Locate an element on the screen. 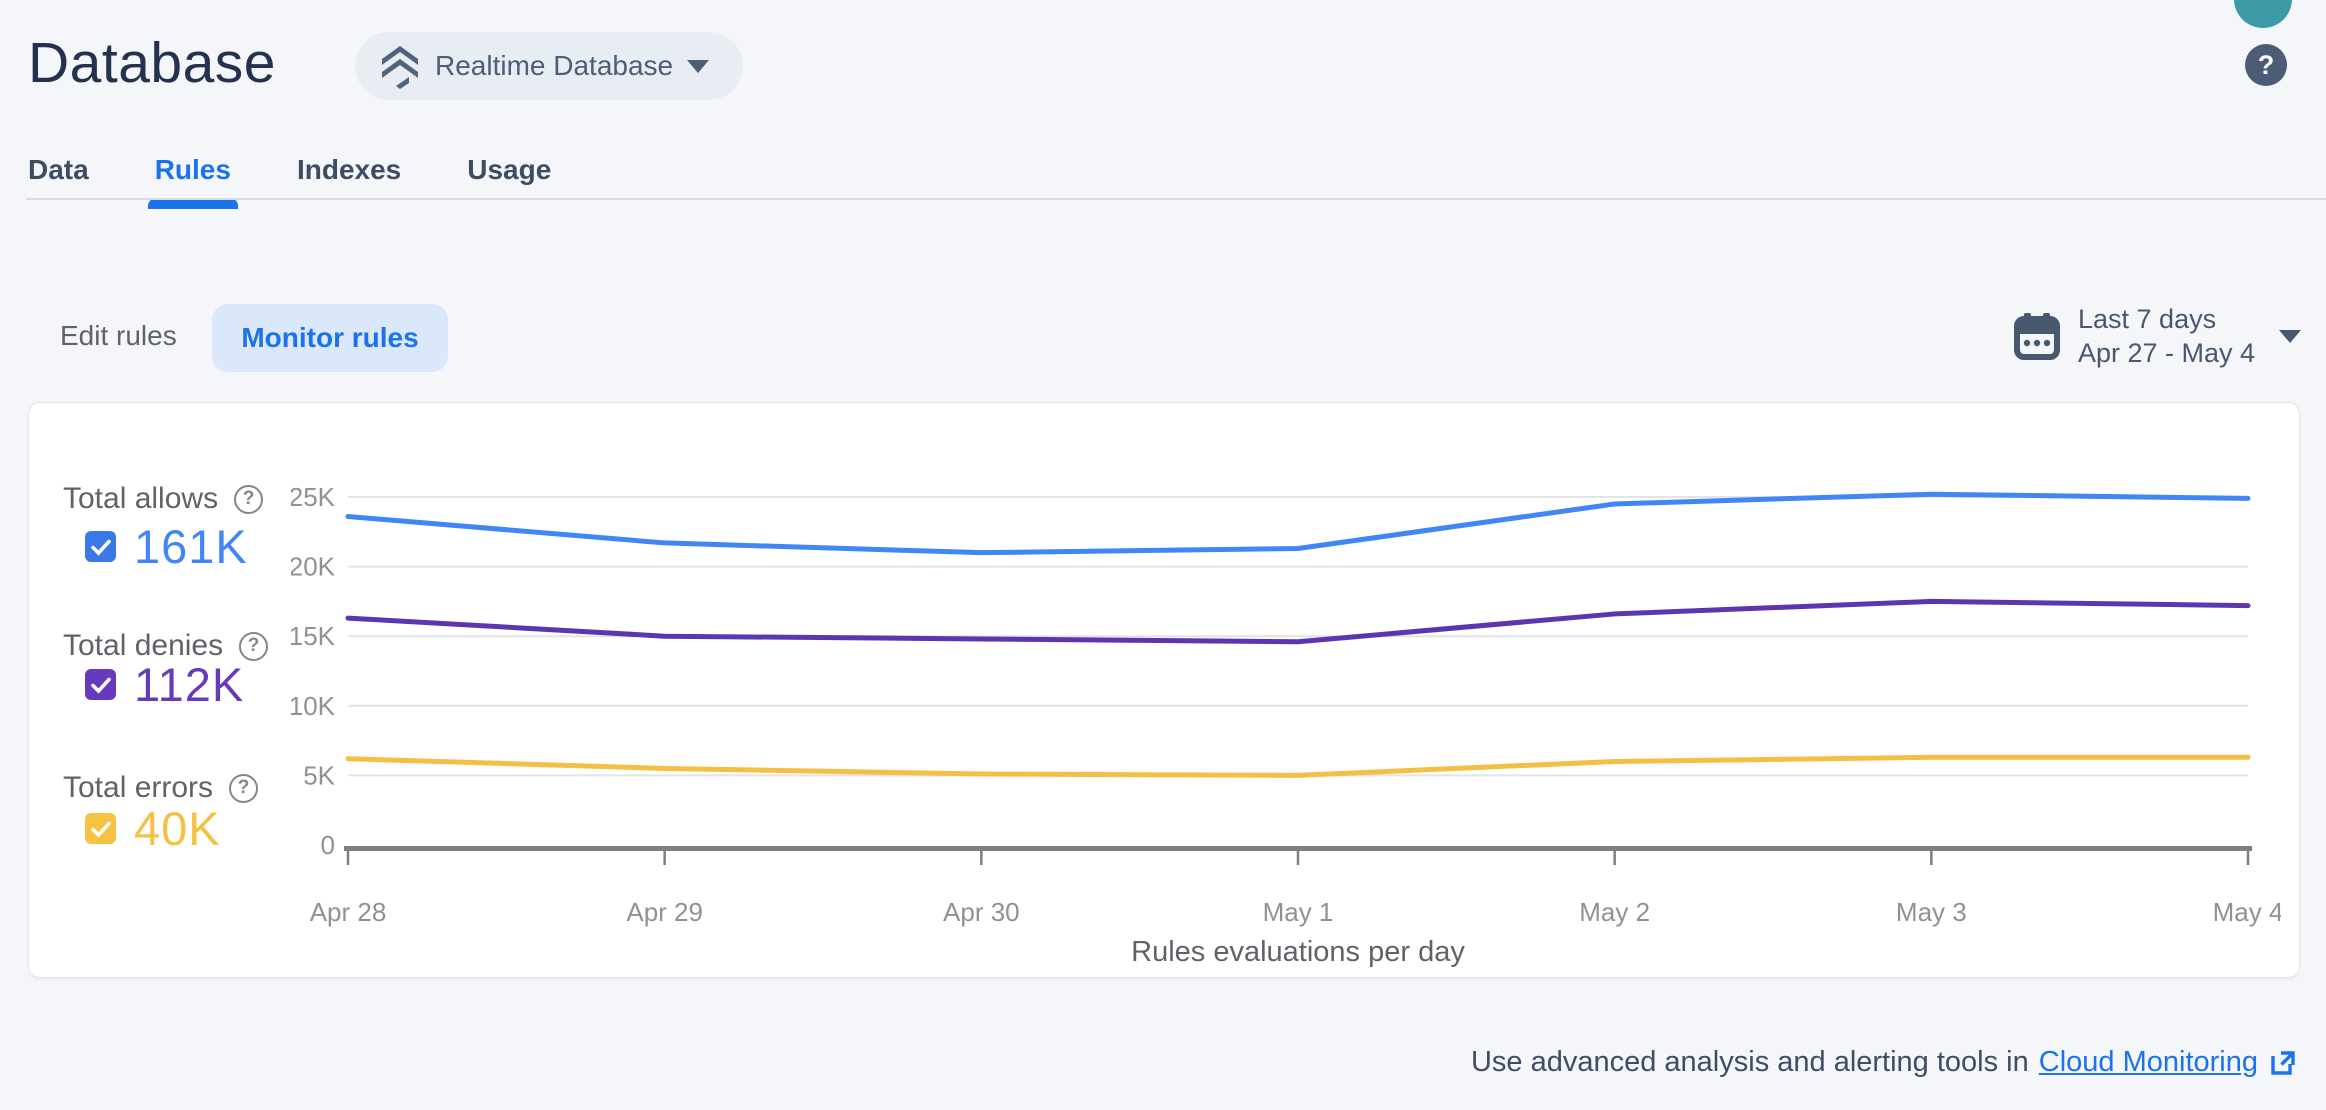 The width and height of the screenshot is (2326, 1110). total-allows-checkbox is located at coordinates (100, 546).